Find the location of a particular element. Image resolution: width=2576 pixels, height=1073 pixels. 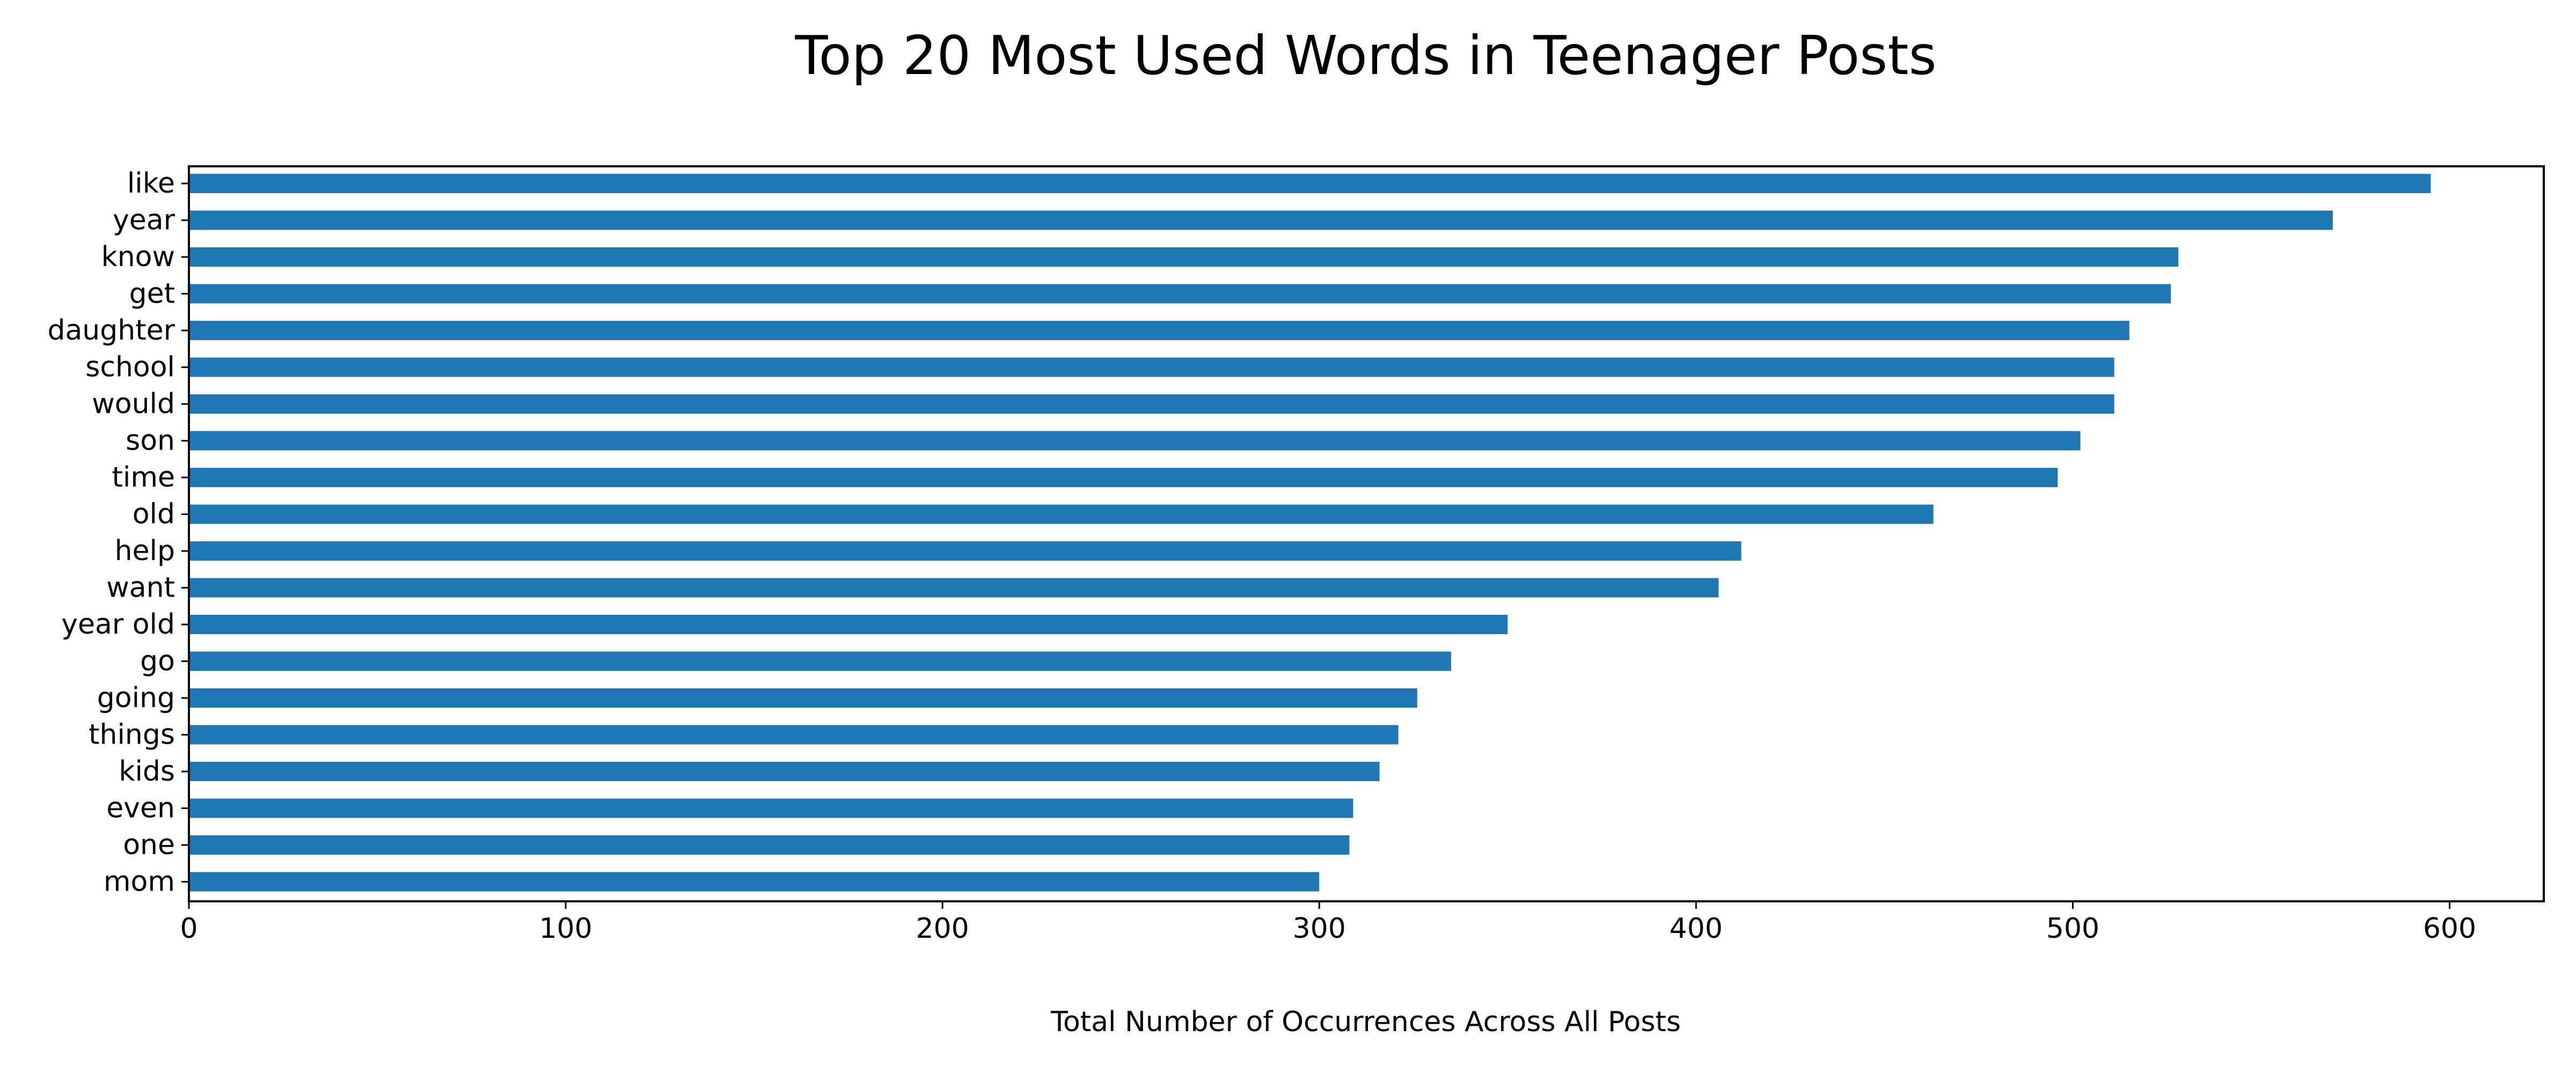

y-category-label: mom is located at coordinates (139, 882).